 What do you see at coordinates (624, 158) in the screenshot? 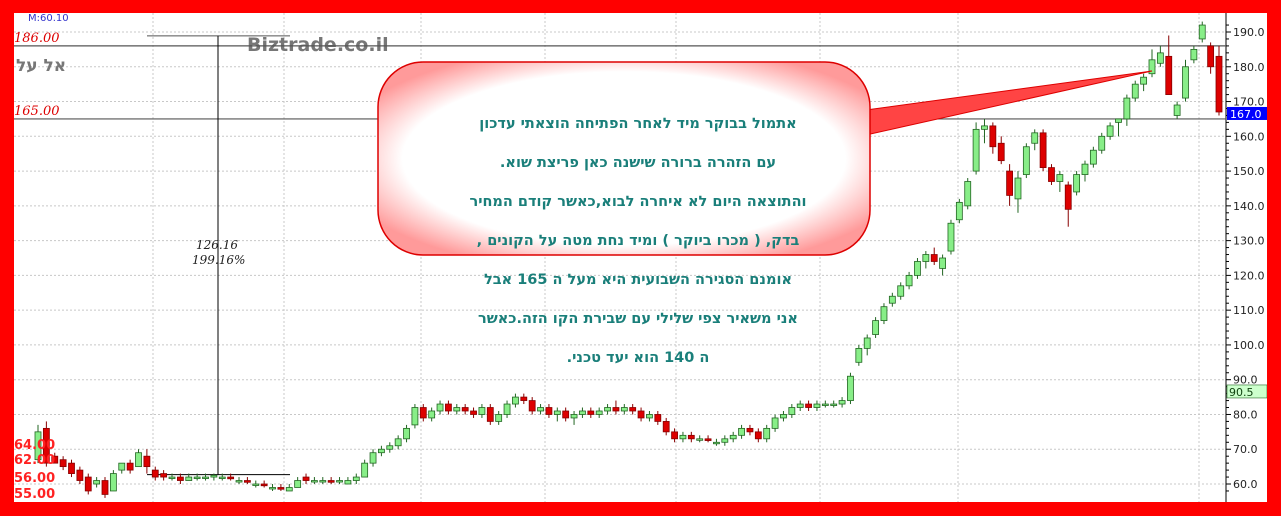
I see `callout-bubble` at bounding box center [624, 158].